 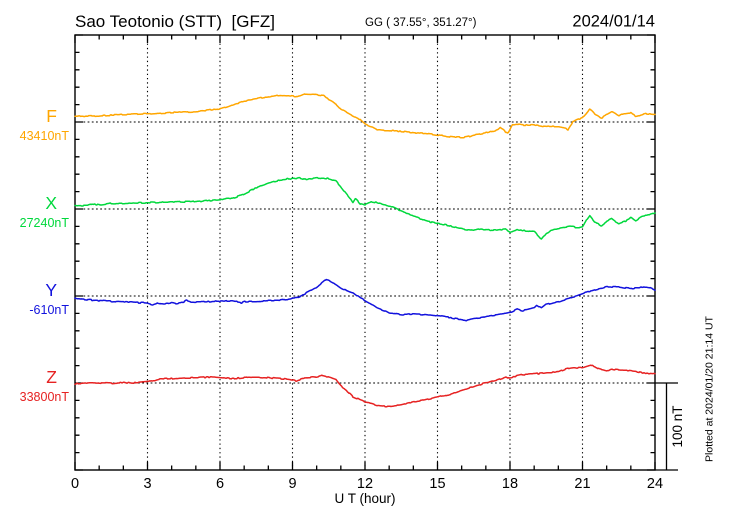 What do you see at coordinates (655, 484) in the screenshot?
I see `svg-text: 24` at bounding box center [655, 484].